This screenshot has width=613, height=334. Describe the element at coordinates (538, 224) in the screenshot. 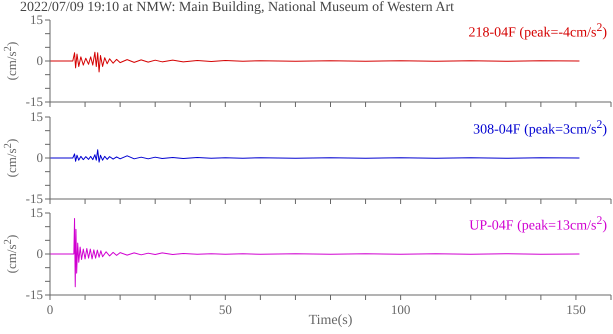

I see `series-label: UP-04F (peak=13cm/s$^{2}$)` at that location.